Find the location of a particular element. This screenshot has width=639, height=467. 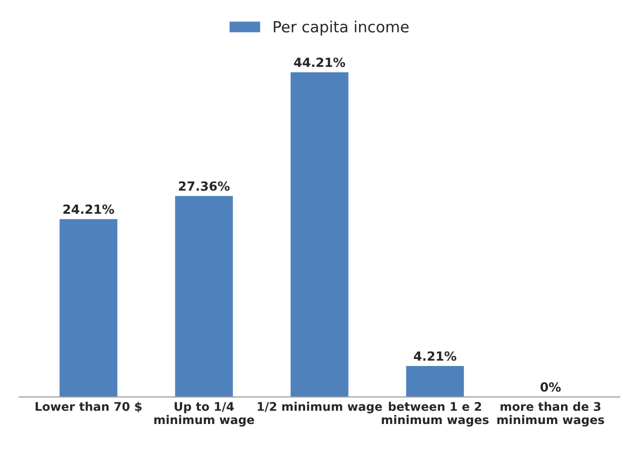

legend-label: Per capita income is located at coordinates (341, 28).